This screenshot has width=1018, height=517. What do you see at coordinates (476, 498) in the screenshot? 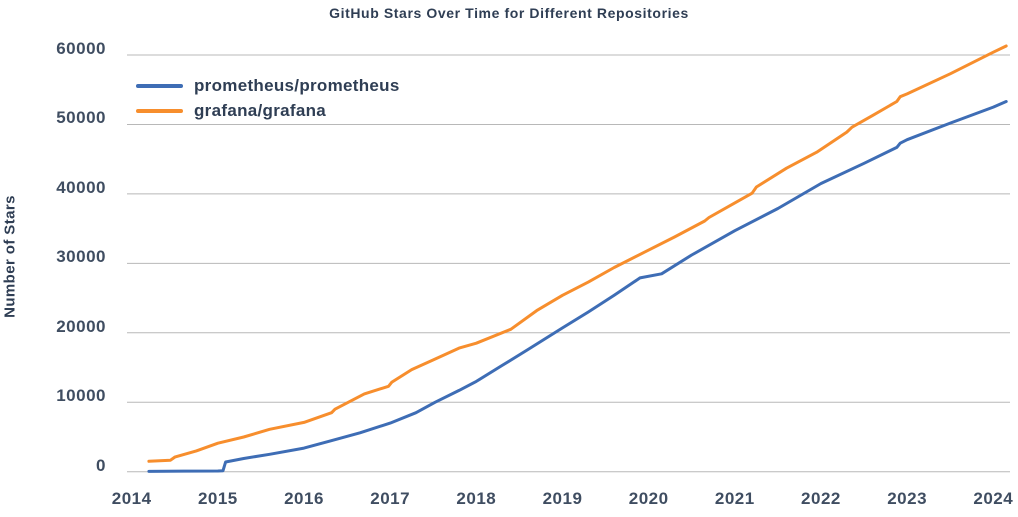
I see `x-tick-label: 2018` at bounding box center [476, 498].